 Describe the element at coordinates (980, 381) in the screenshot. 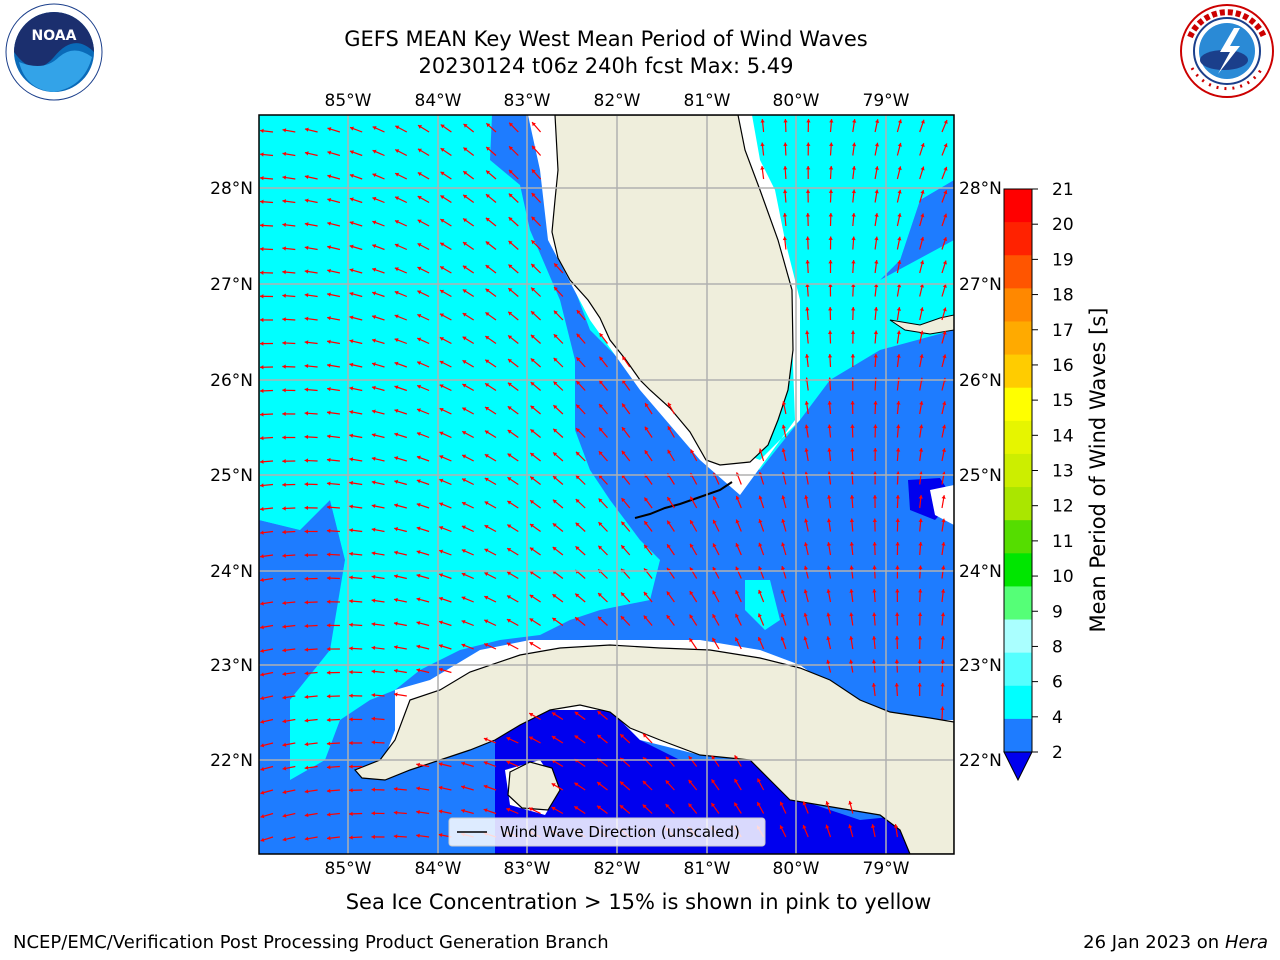

I see `lat-tick-right: 26°N` at that location.